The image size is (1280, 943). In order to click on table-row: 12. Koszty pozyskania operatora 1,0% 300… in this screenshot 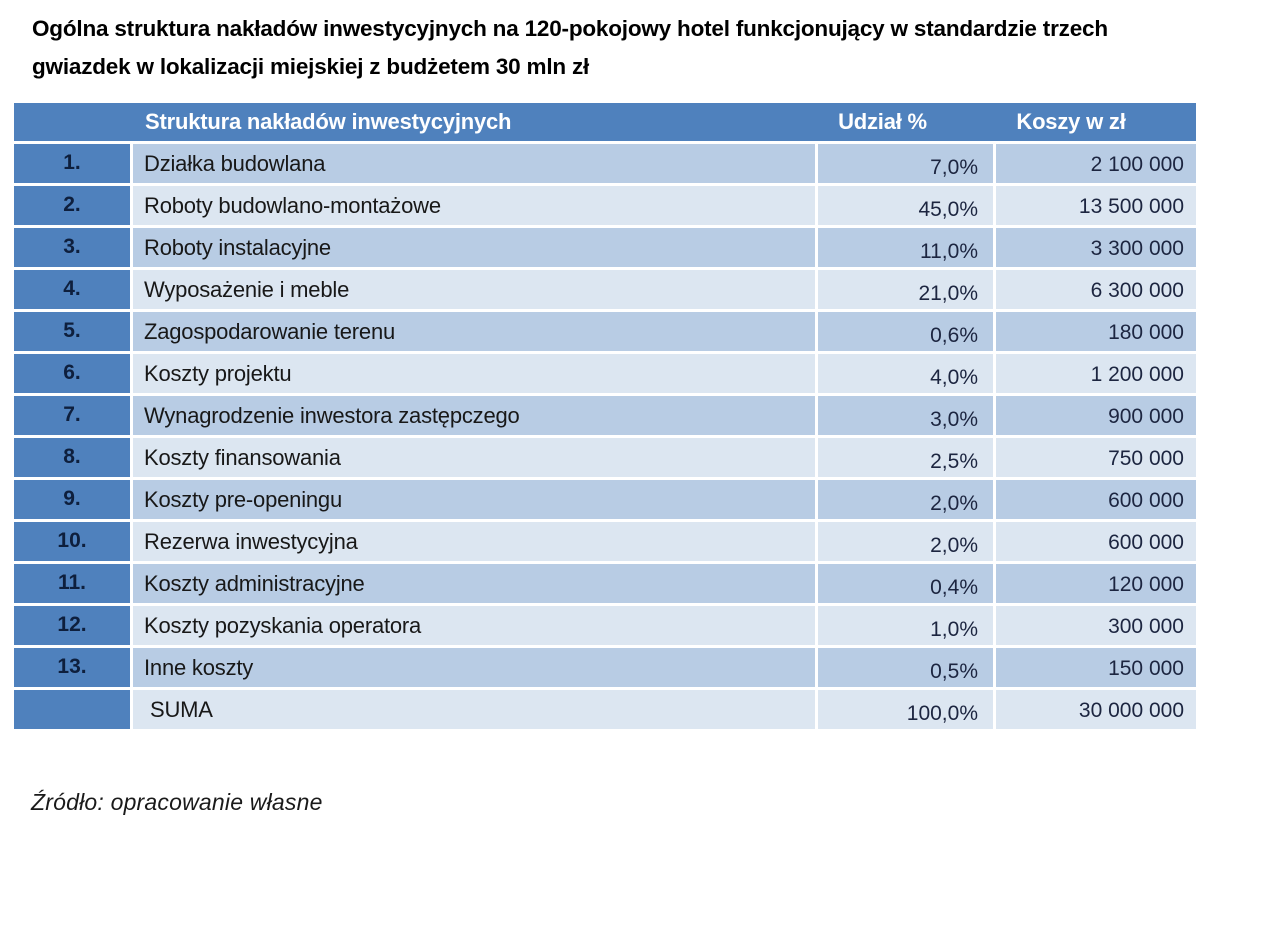, I will do `click(605, 625)`.